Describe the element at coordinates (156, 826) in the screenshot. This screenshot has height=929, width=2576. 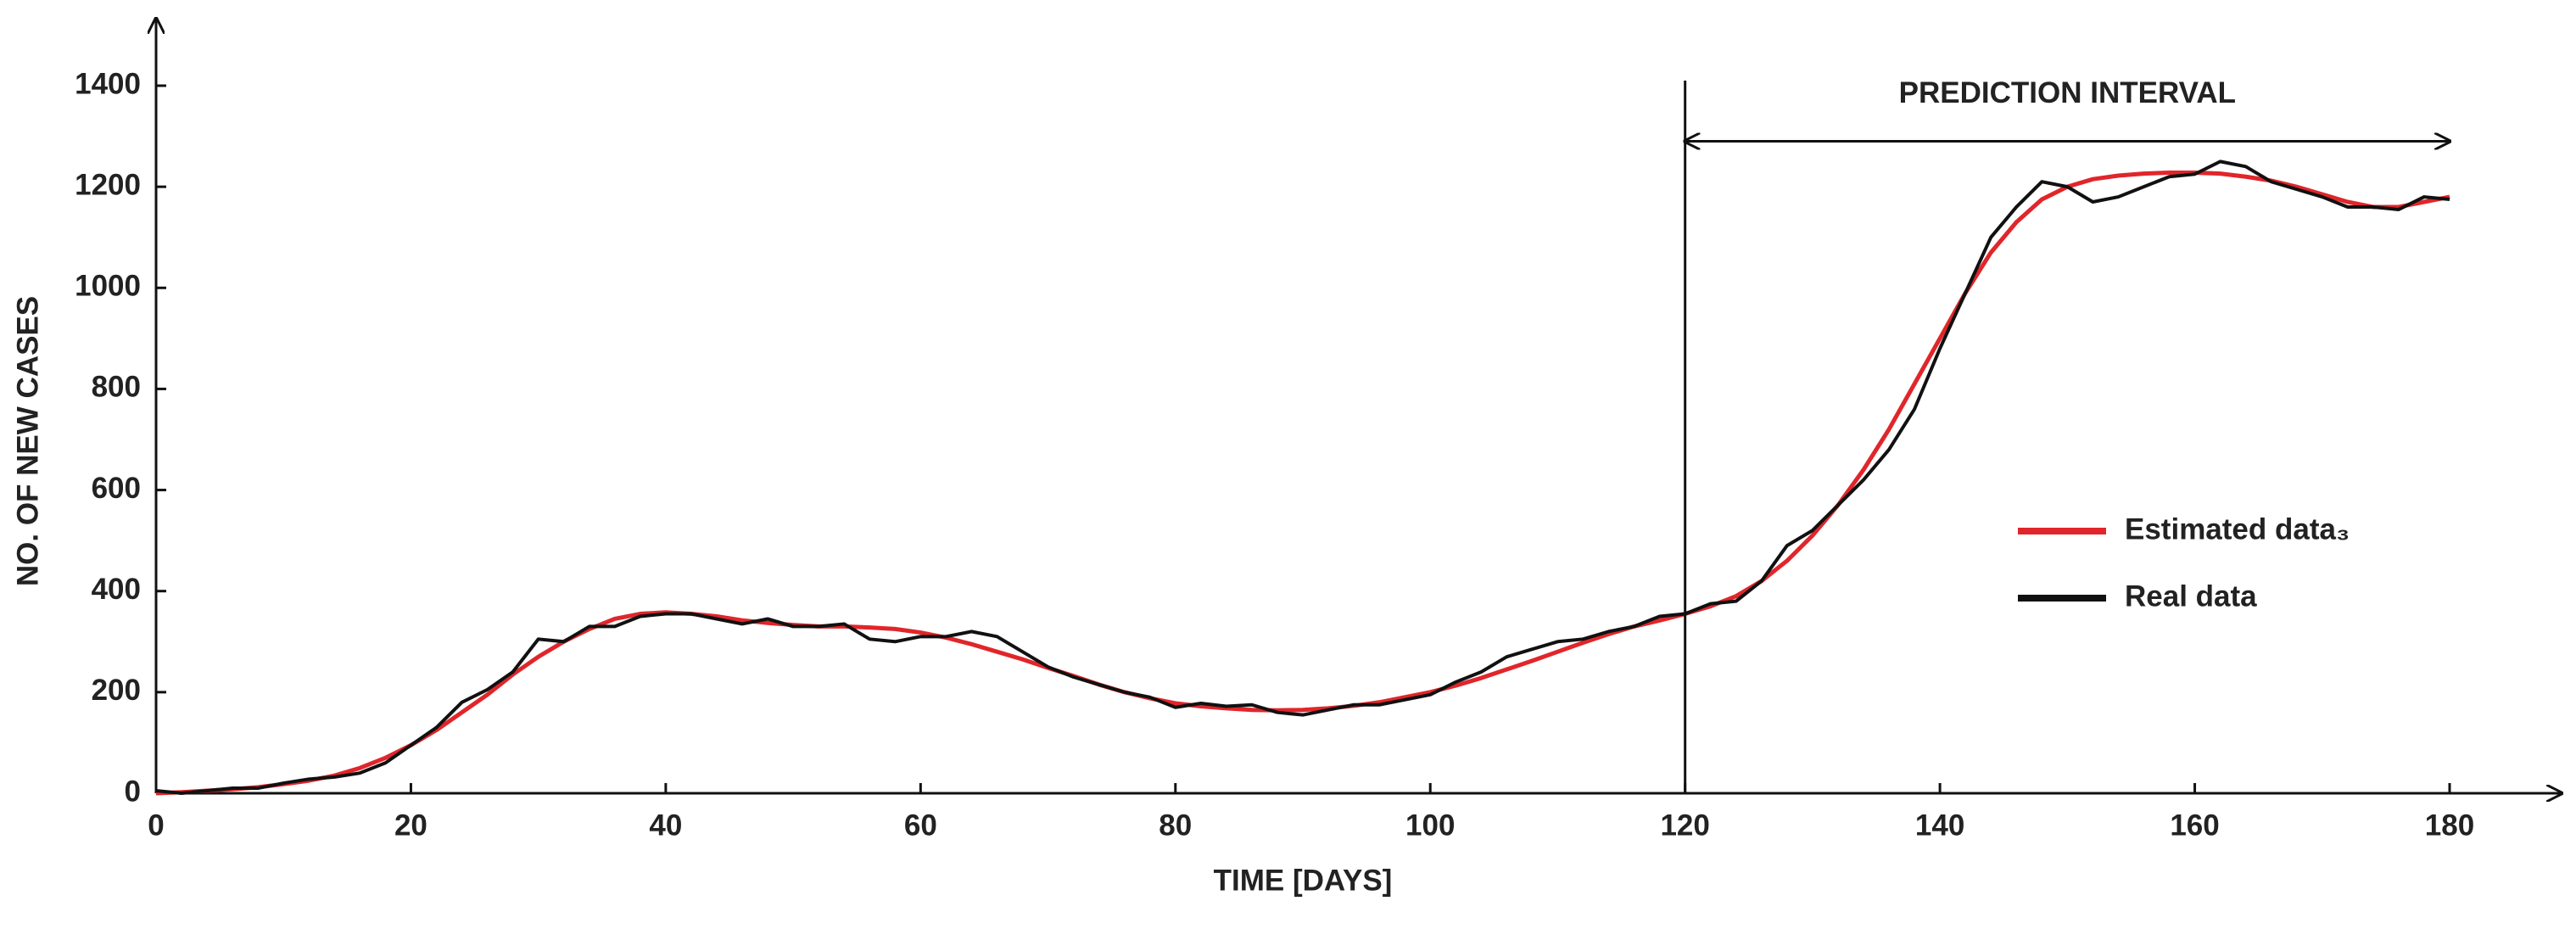
I see `x-tick-label: 0` at that location.